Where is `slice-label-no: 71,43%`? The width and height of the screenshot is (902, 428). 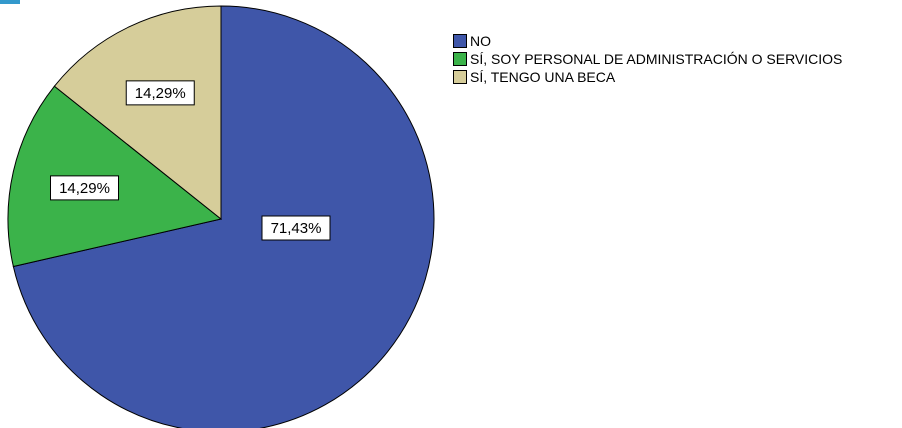 slice-label-no: 71,43% is located at coordinates (296, 228).